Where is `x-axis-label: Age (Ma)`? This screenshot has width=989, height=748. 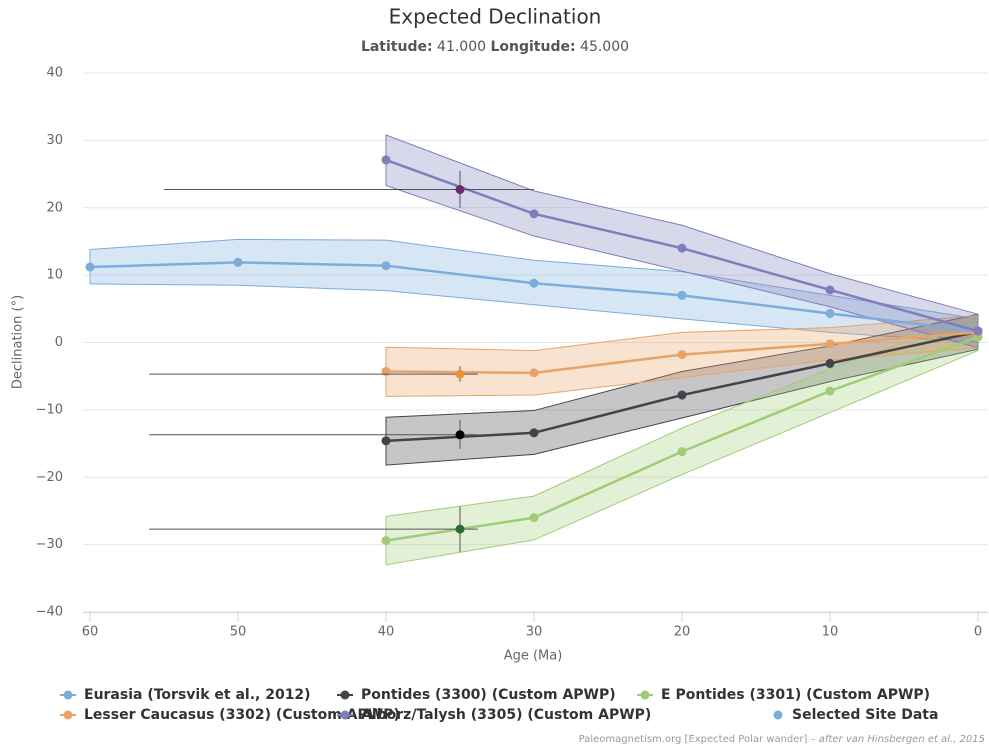 x-axis-label: Age (Ma) is located at coordinates (533, 656).